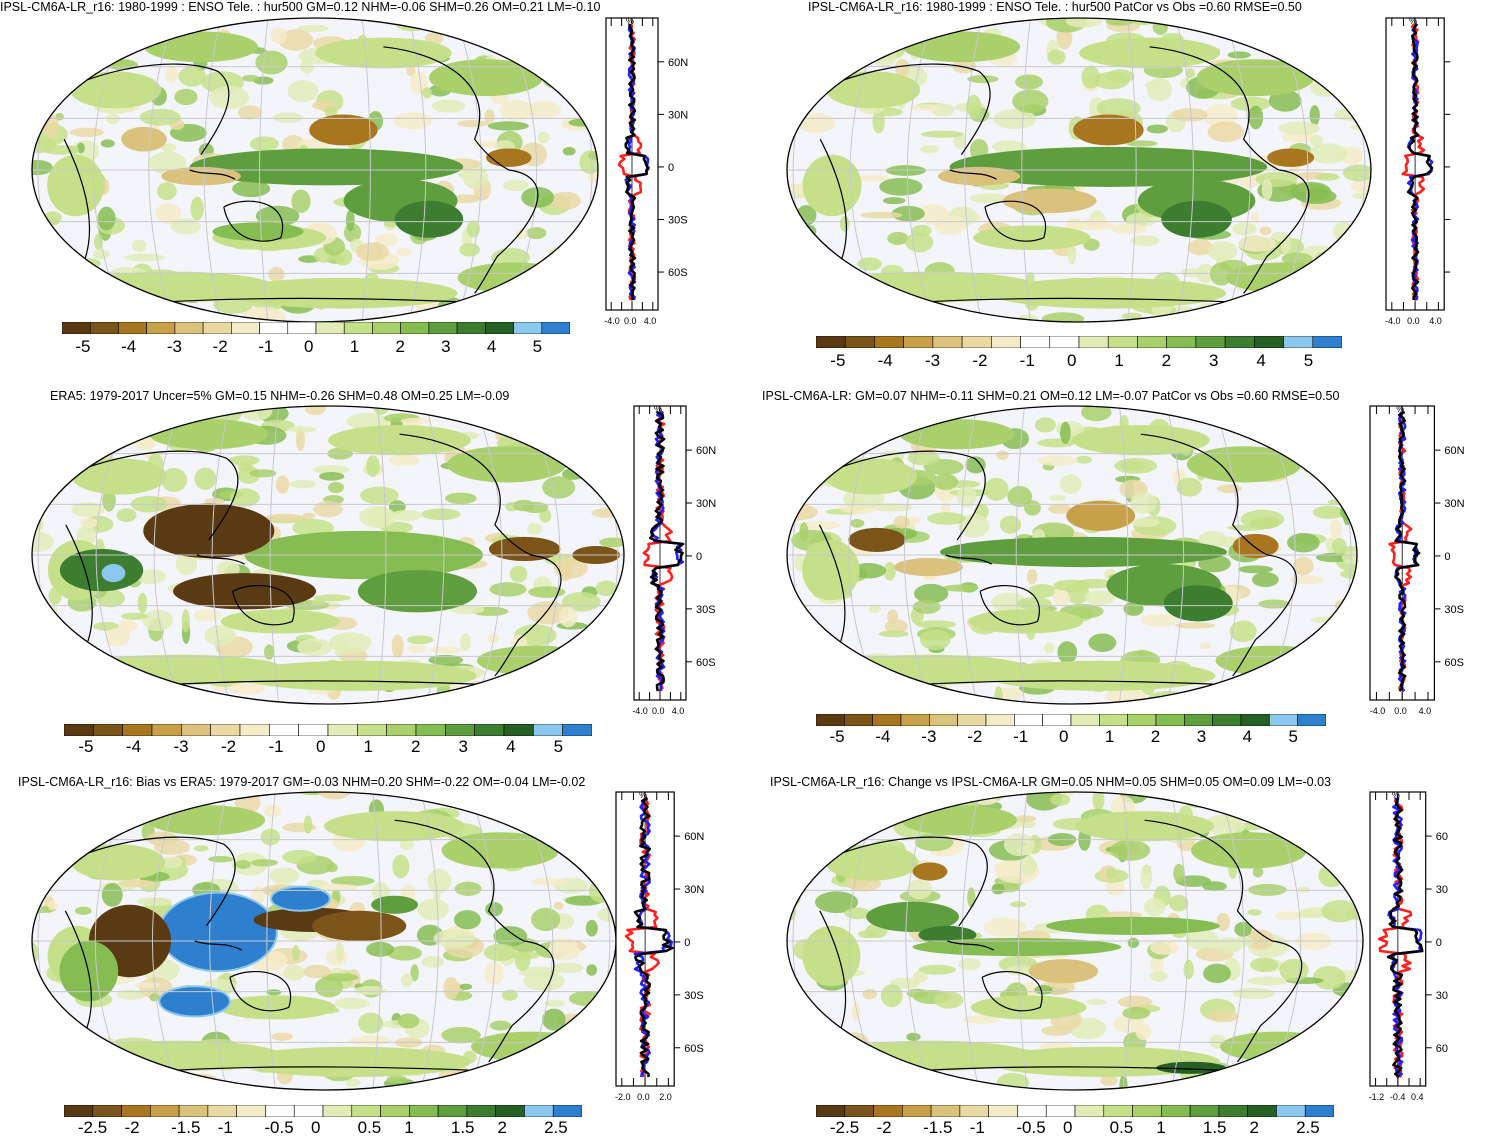  What do you see at coordinates (678, 115) in the screenshot?
I see `profile-y-tick: 30N` at bounding box center [678, 115].